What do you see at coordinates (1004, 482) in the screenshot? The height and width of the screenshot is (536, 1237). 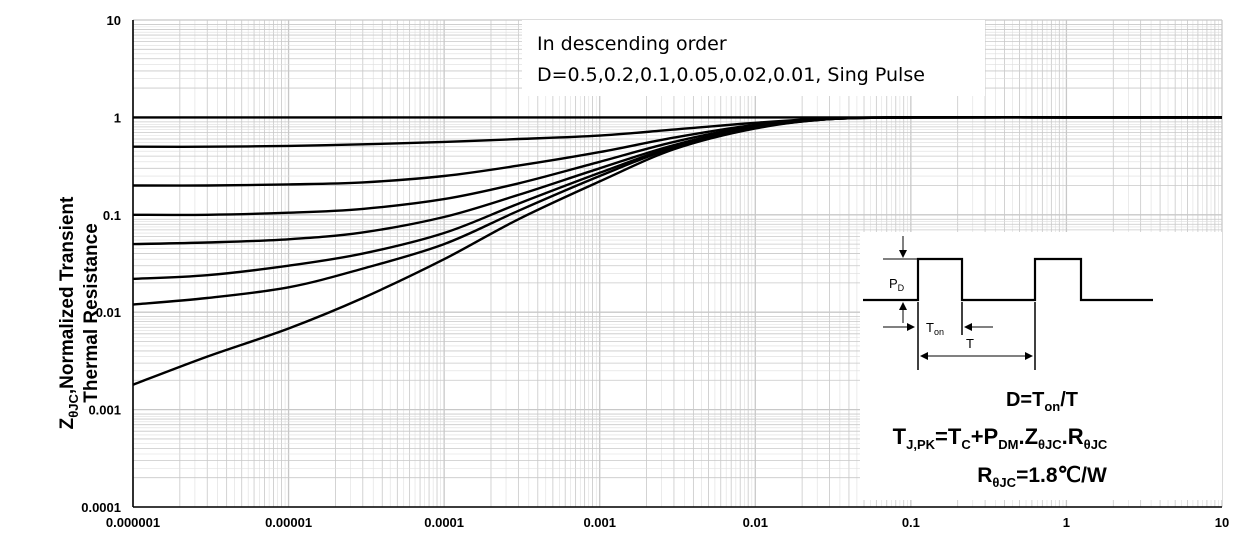 I see `formula-rth-1: θJC` at bounding box center [1004, 482].